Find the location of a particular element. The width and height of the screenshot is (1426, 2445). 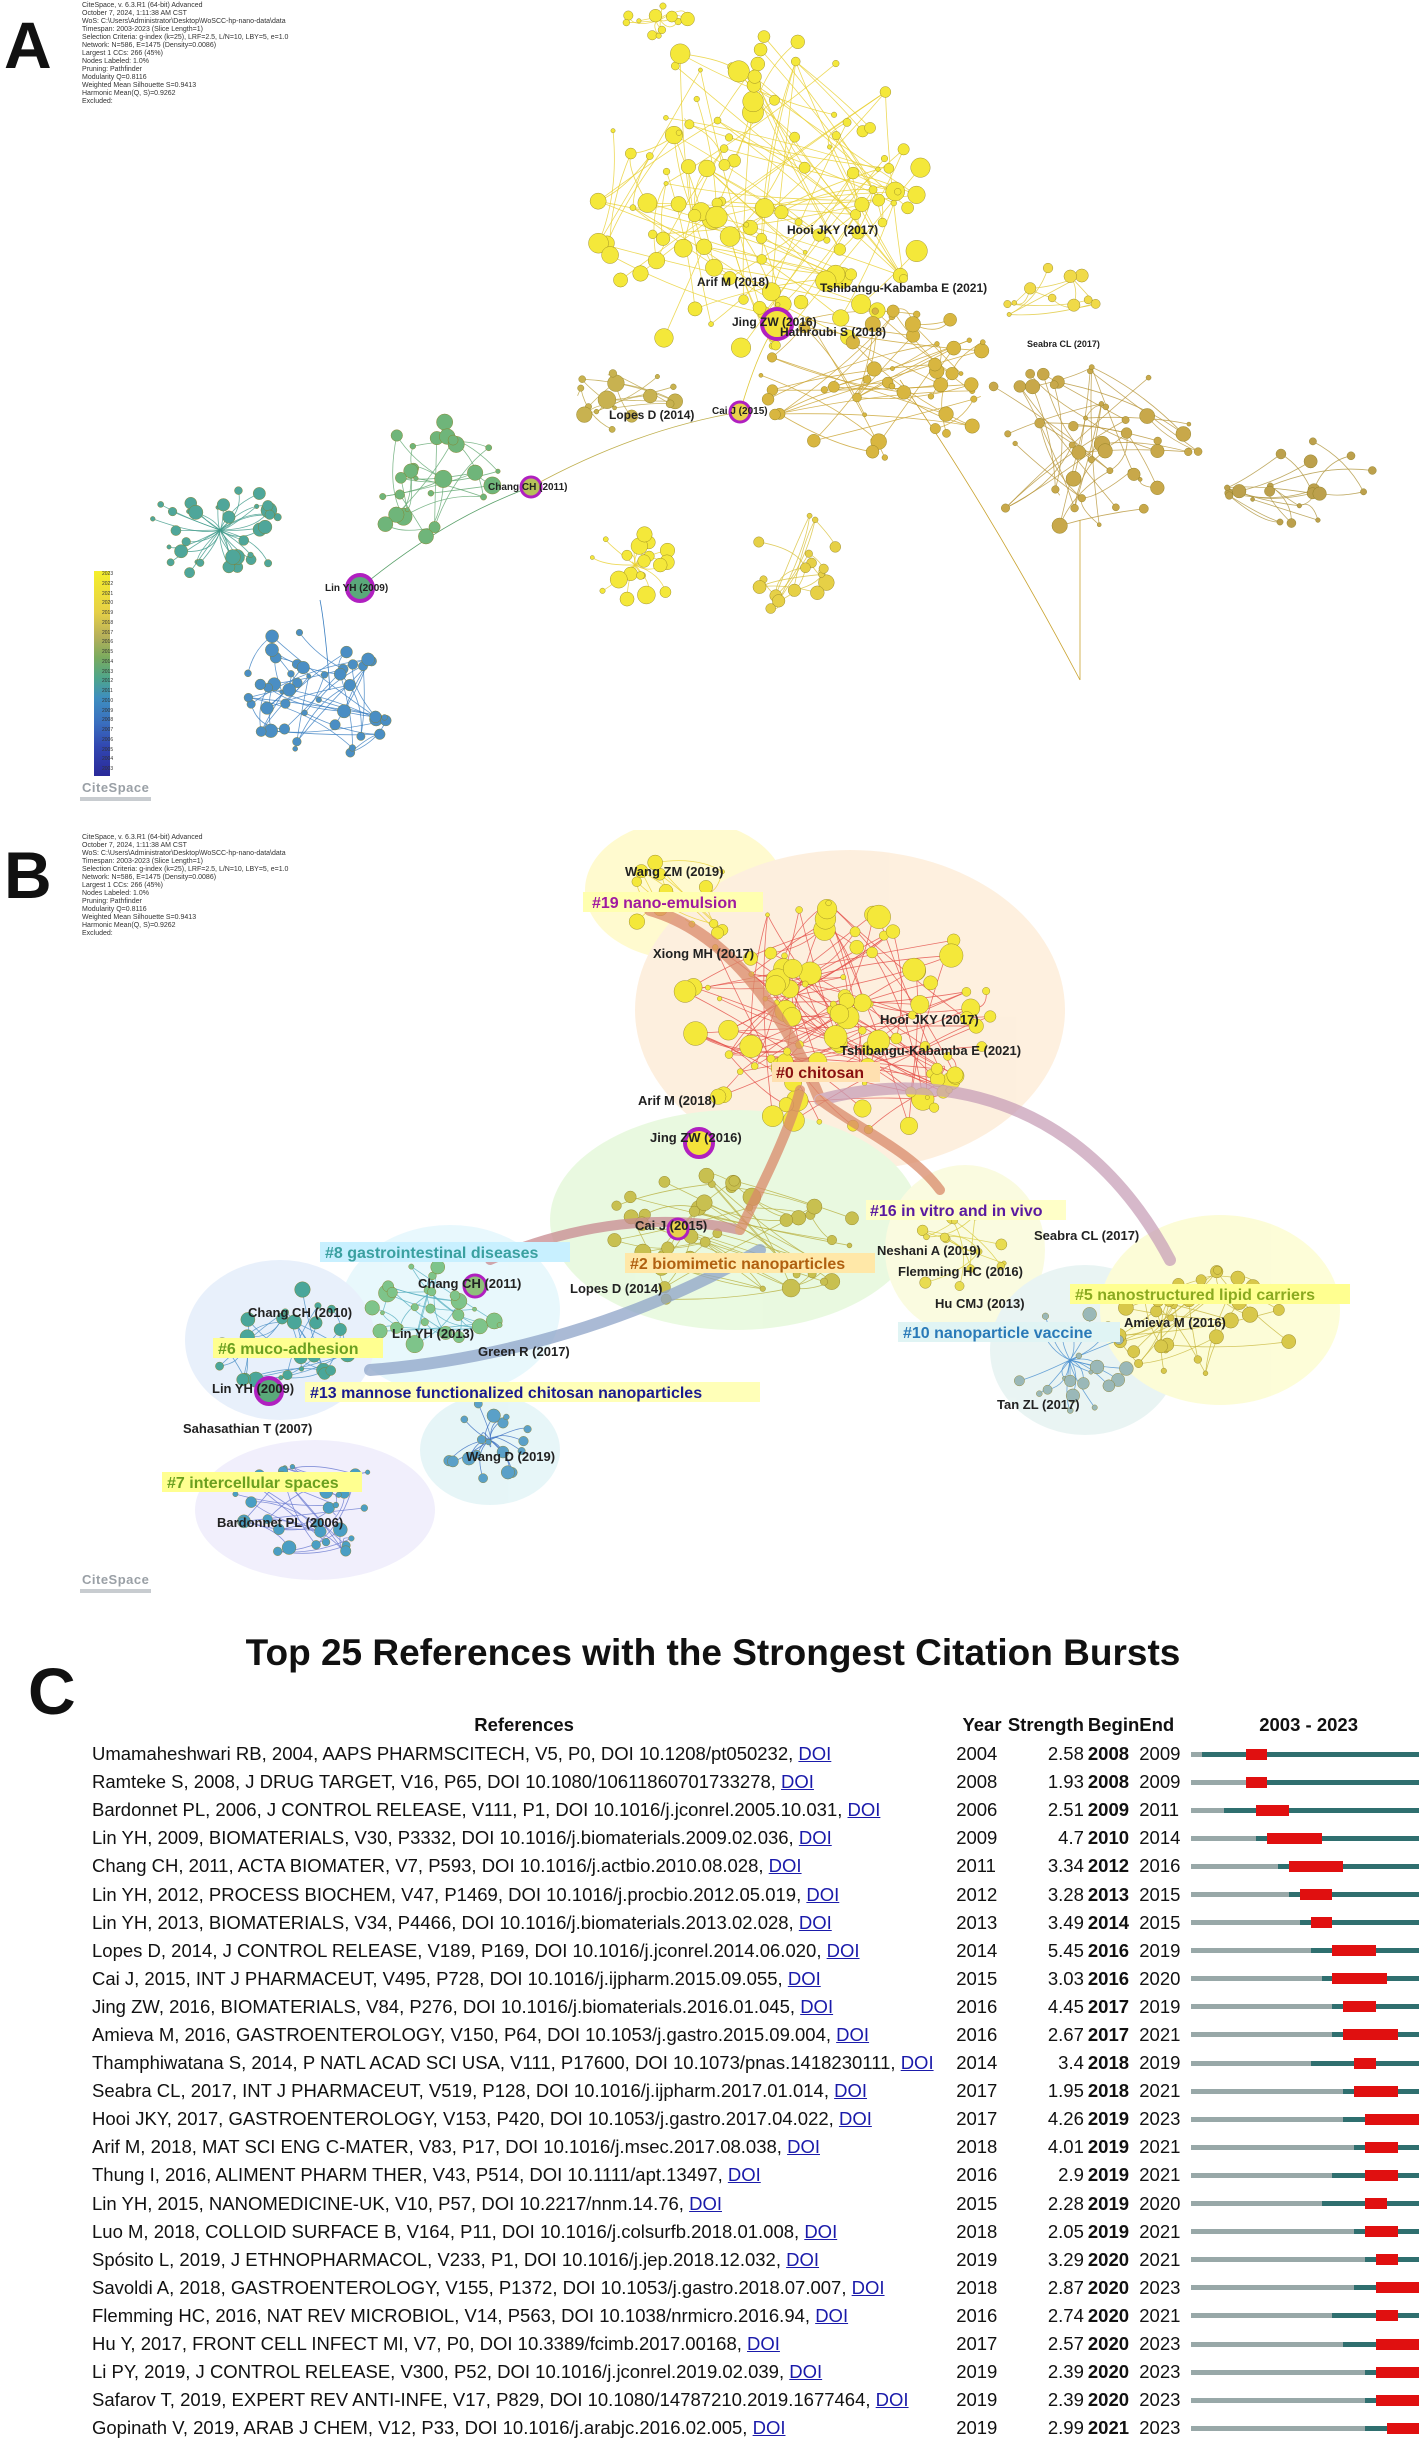

strength-cell: 2.9 is located at coordinates (1071, 2175).